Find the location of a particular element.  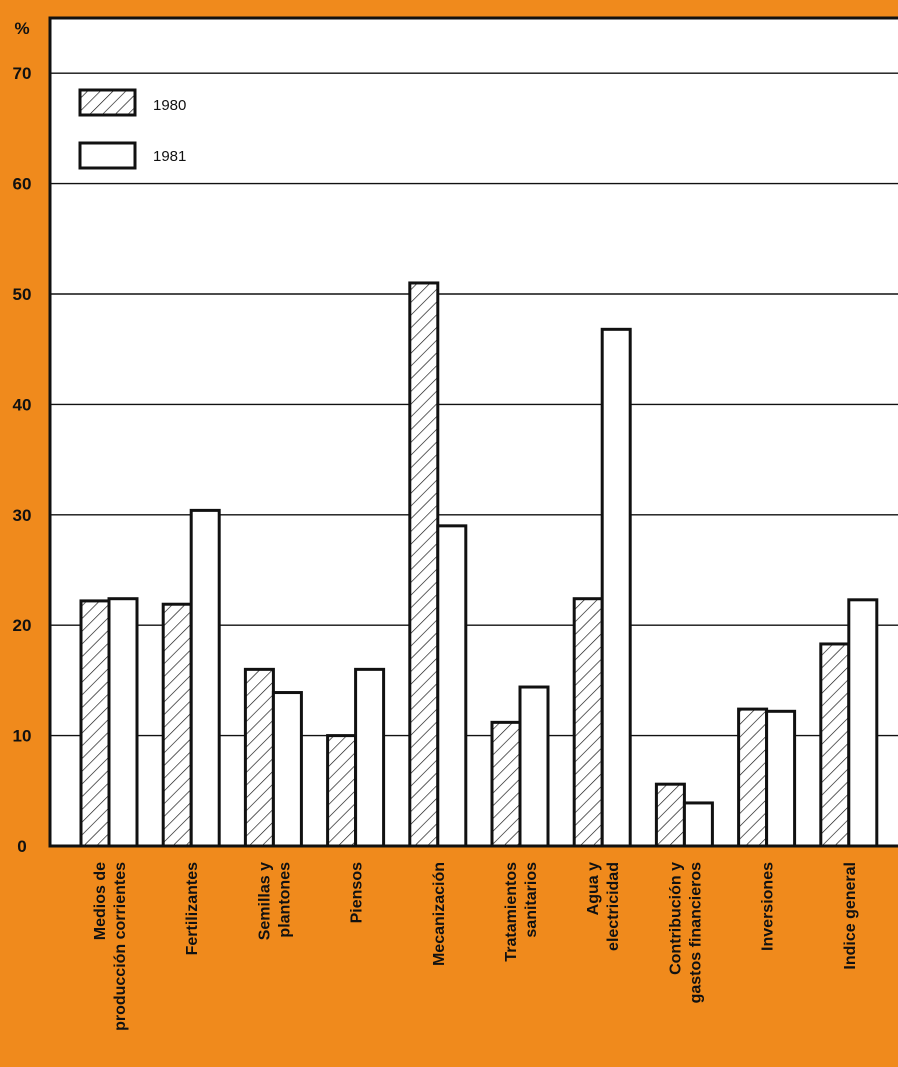

x-category-label: Indice general is located at coordinates (850, 916).